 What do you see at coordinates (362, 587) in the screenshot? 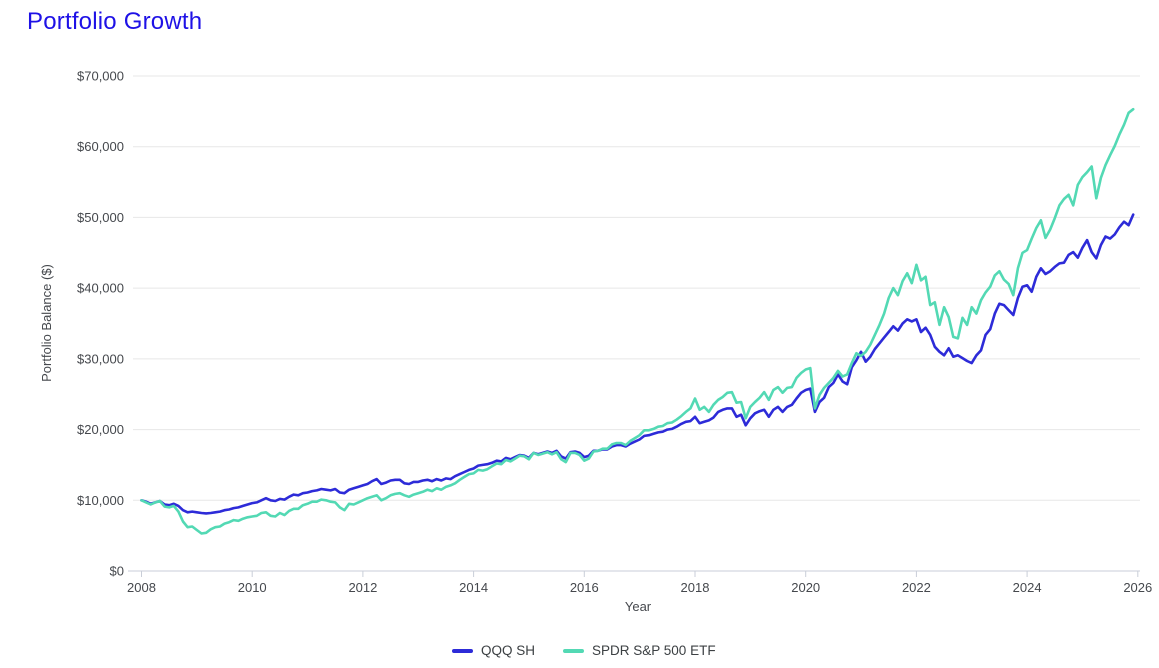
I see `x-tick-label: 2012` at bounding box center [362, 587].